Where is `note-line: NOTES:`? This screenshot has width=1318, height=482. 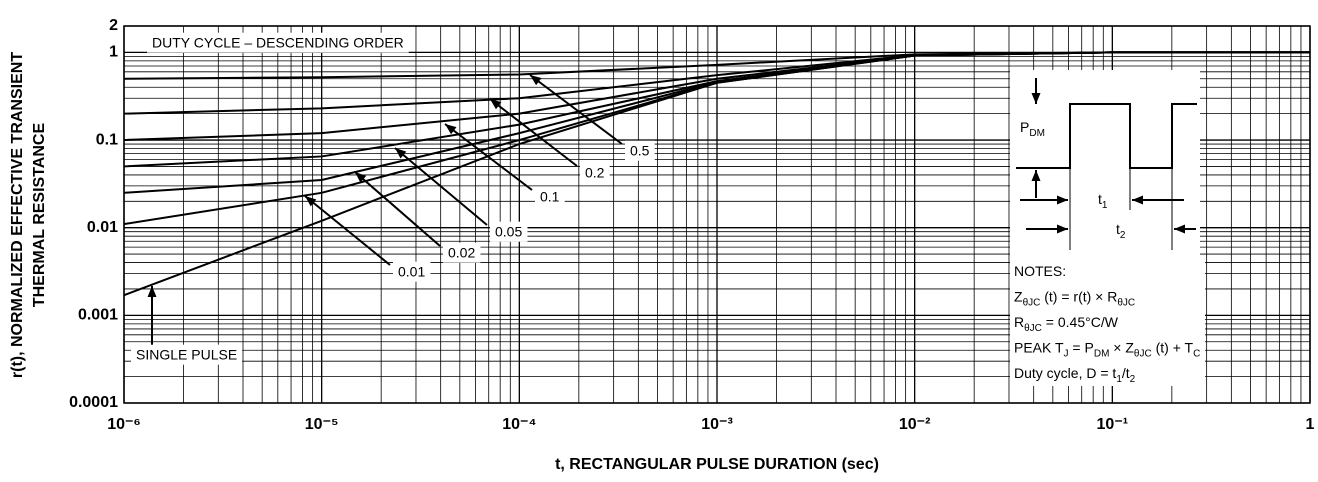
note-line: NOTES: is located at coordinates (1040, 271).